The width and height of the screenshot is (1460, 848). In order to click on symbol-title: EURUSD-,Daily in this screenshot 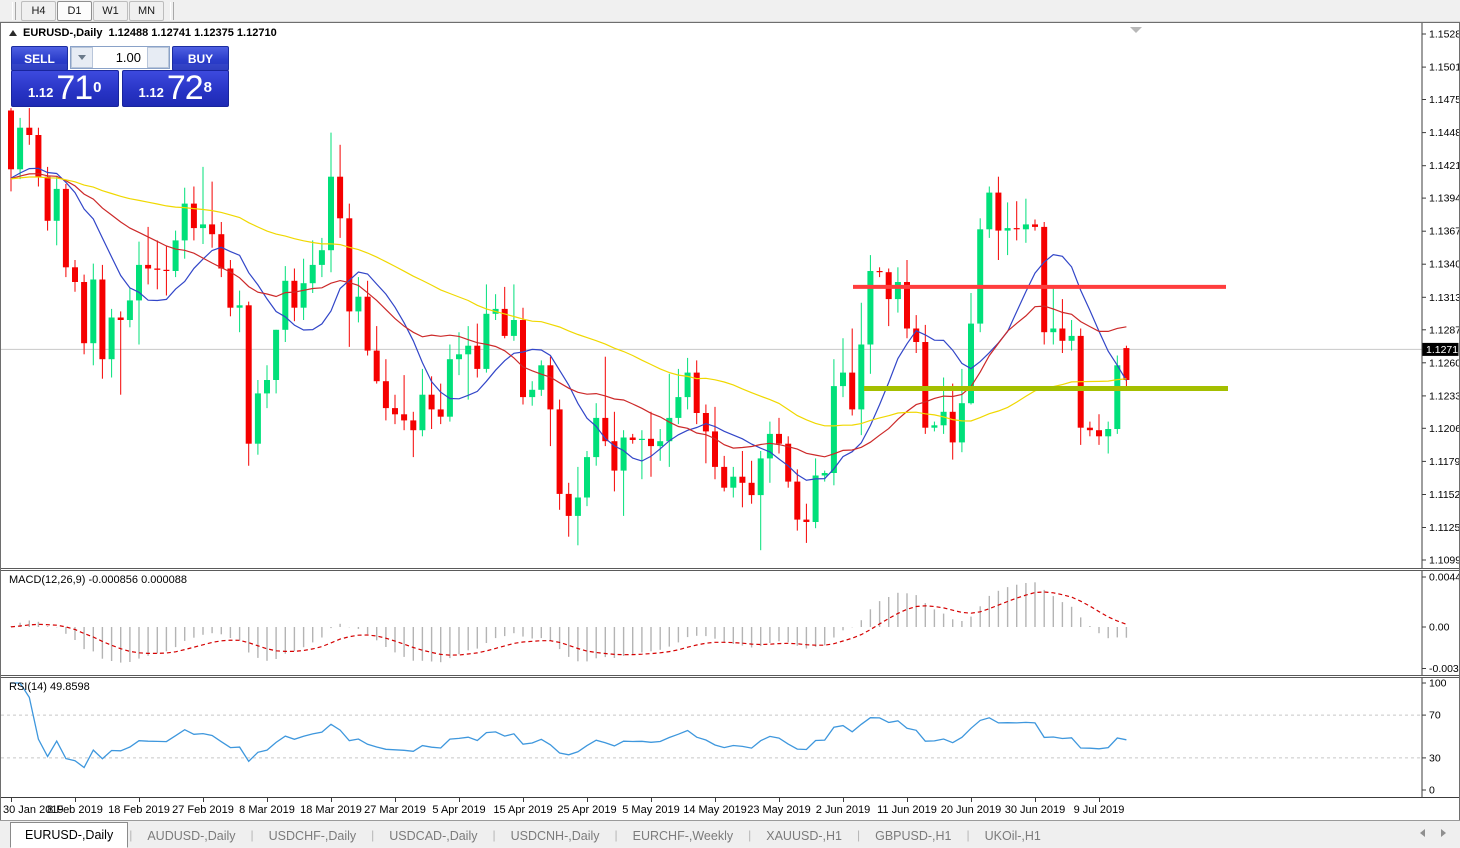, I will do `click(63, 33)`.